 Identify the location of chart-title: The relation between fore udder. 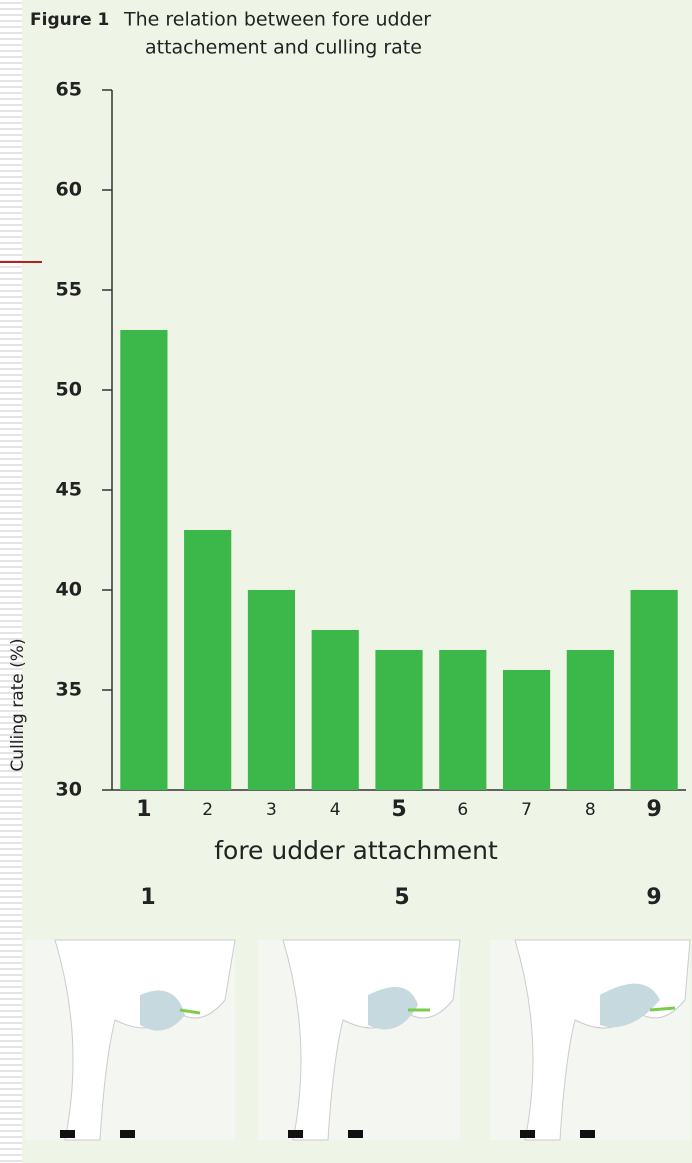
(277, 20).